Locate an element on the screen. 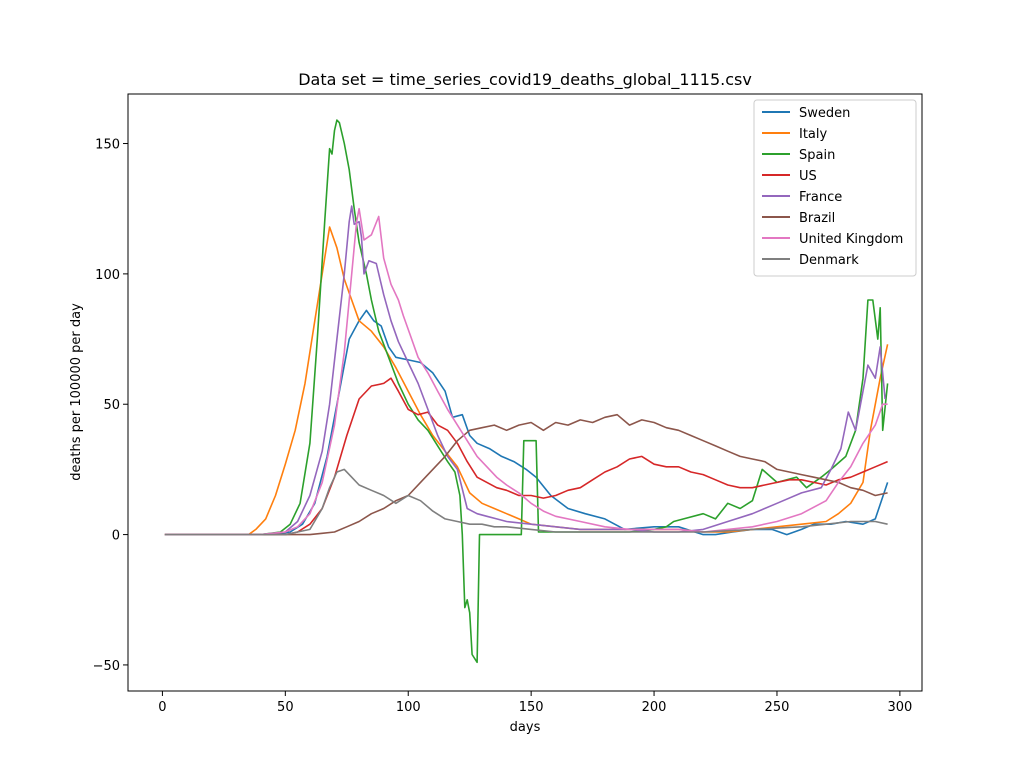 This screenshot has width=1025, height=776. x-tick-label: 0 is located at coordinates (162, 707).